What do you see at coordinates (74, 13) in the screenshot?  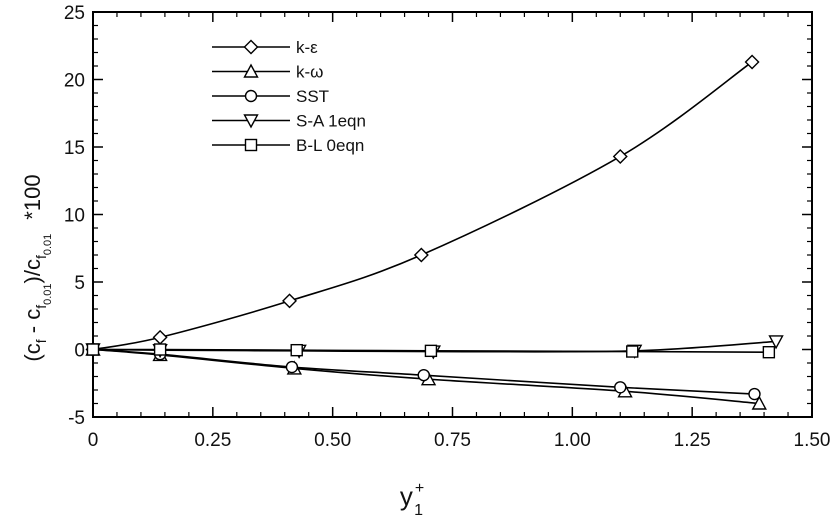 I see `y-tick-label: 25` at bounding box center [74, 13].